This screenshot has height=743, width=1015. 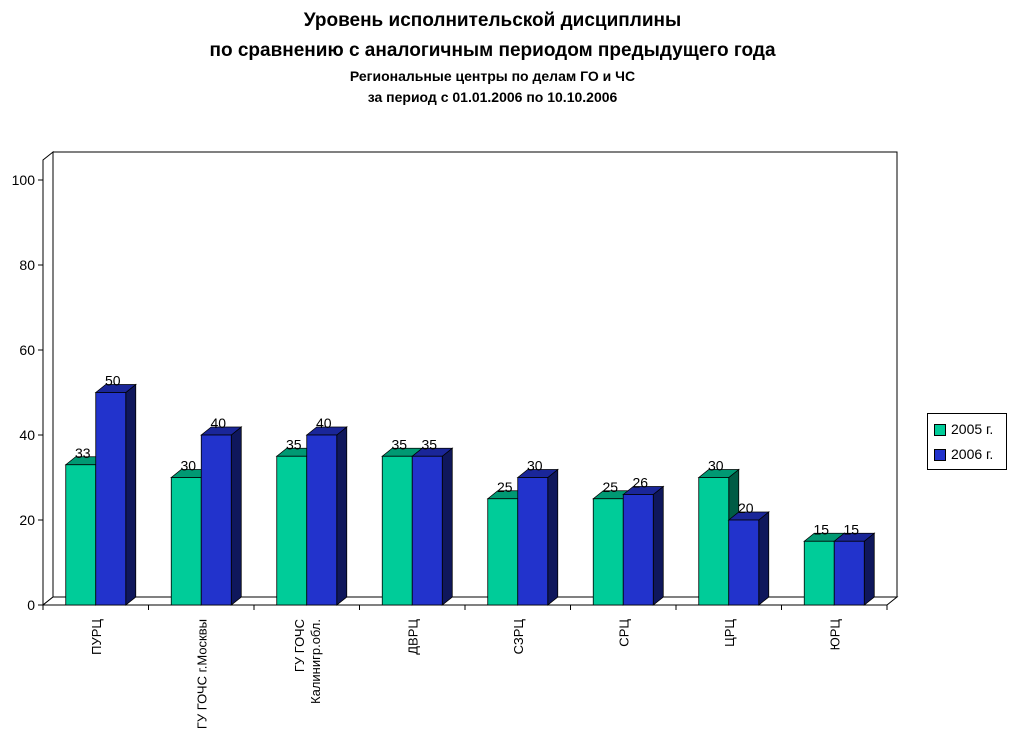 What do you see at coordinates (236, 516) in the screenshot?
I see `bar-2006-1-side` at bounding box center [236, 516].